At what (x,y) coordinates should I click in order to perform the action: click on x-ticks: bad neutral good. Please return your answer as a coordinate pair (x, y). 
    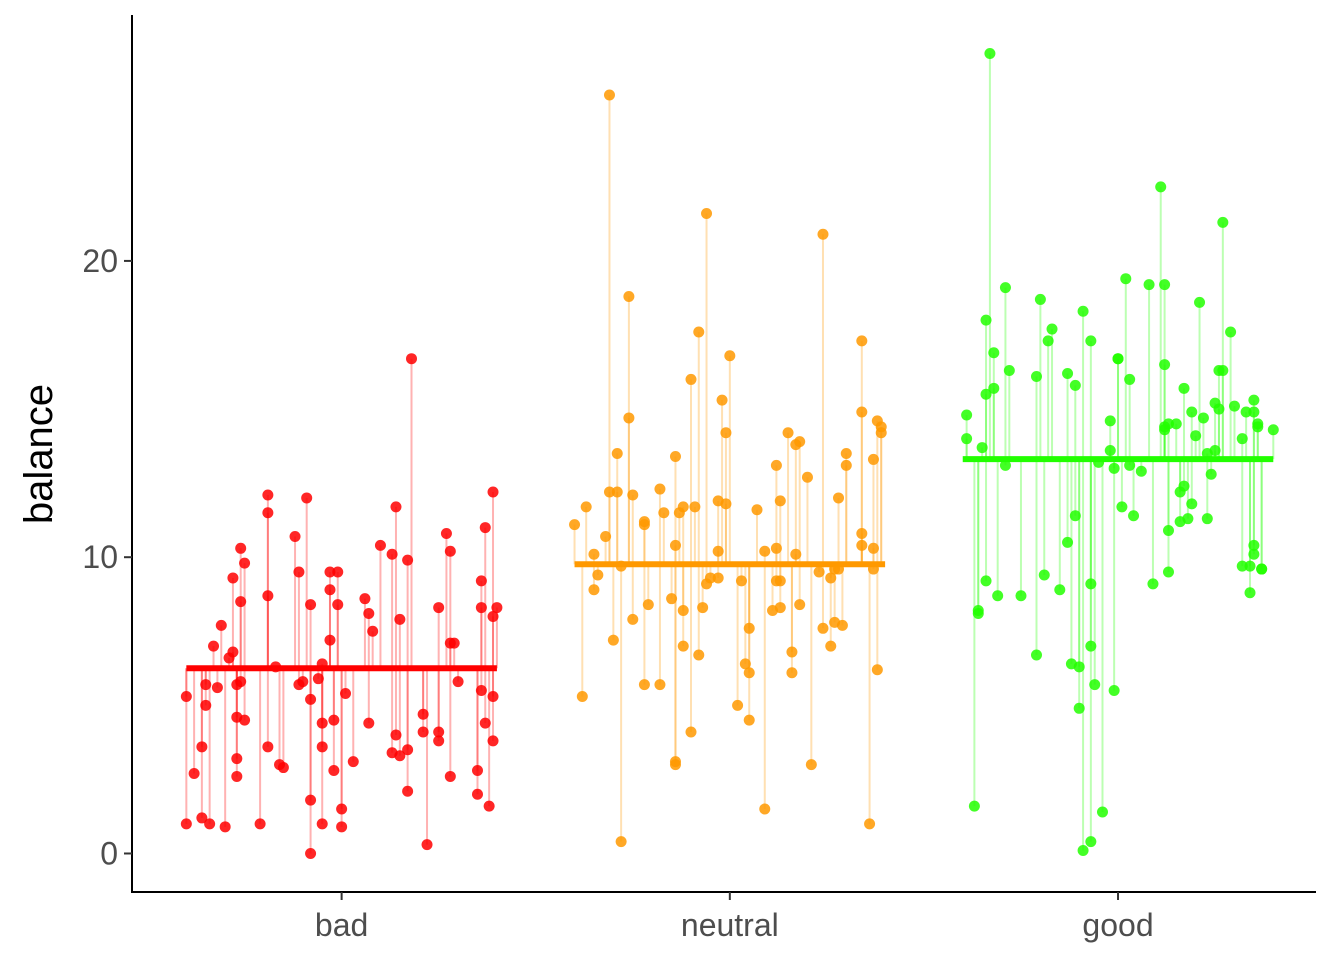
    Looking at the image, I should click on (734, 917).